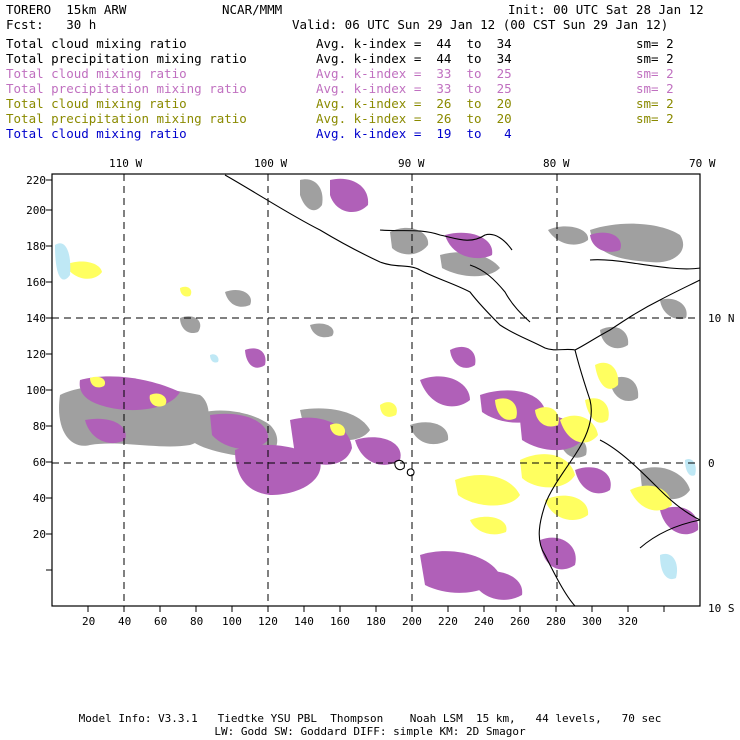 Image resolution: width=740 pixels, height=740 pixels. I want to click on legend-index: Avg. k-index = 19 to 4, so click(414, 133).